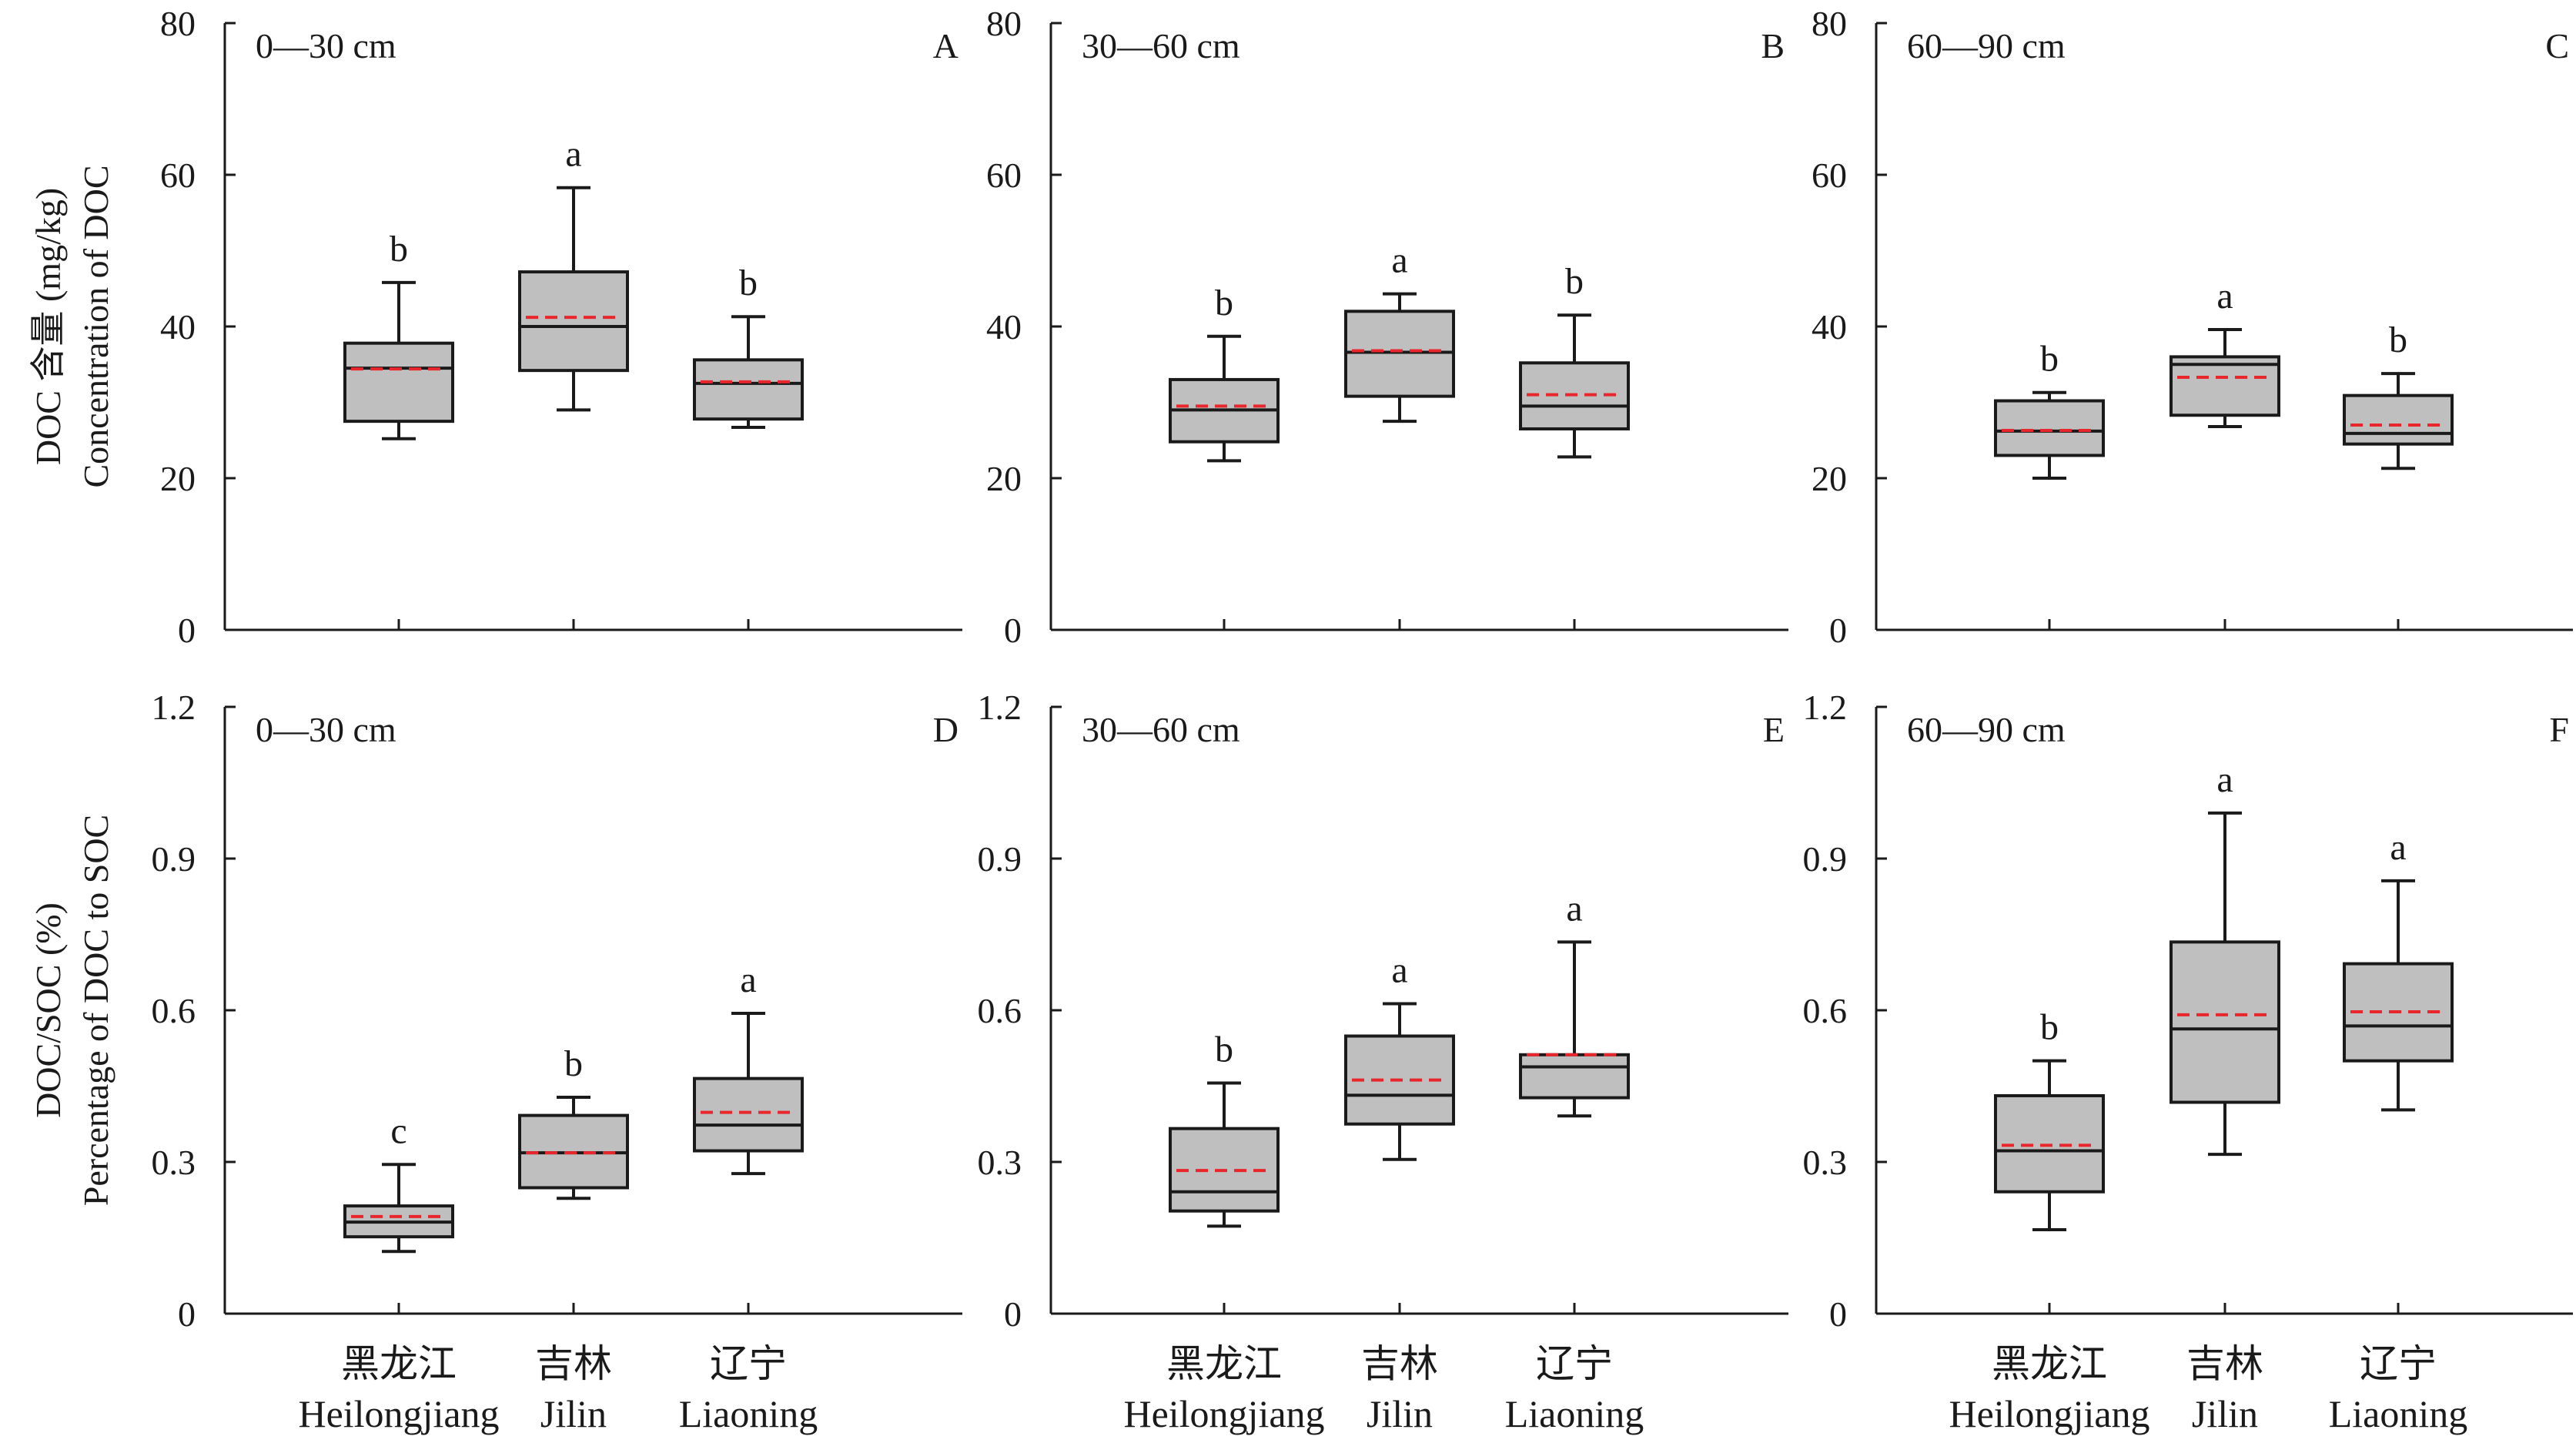 The image size is (2576, 1443). I want to click on panel-letter: E, so click(1774, 730).